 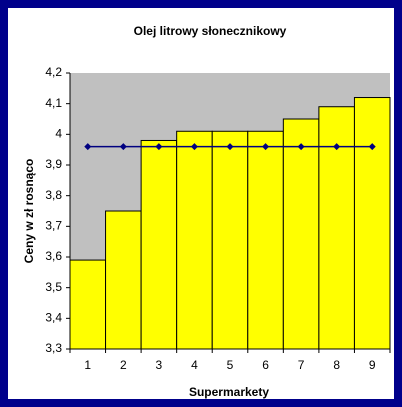 I want to click on y-axis-label: Ceny w zł rosnąco, so click(x=29, y=211).